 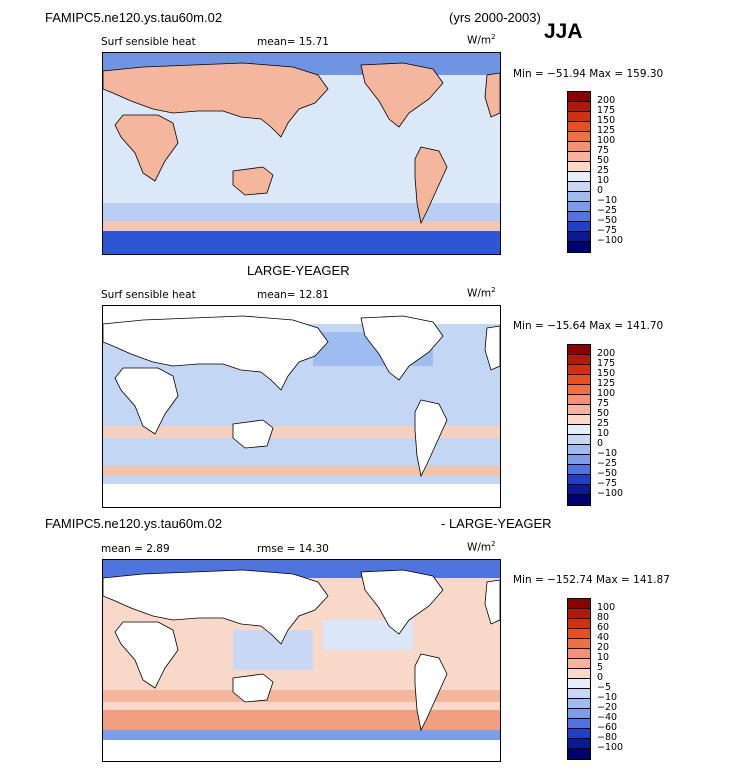 I want to click on panel1-colorbar, so click(x=579, y=172).